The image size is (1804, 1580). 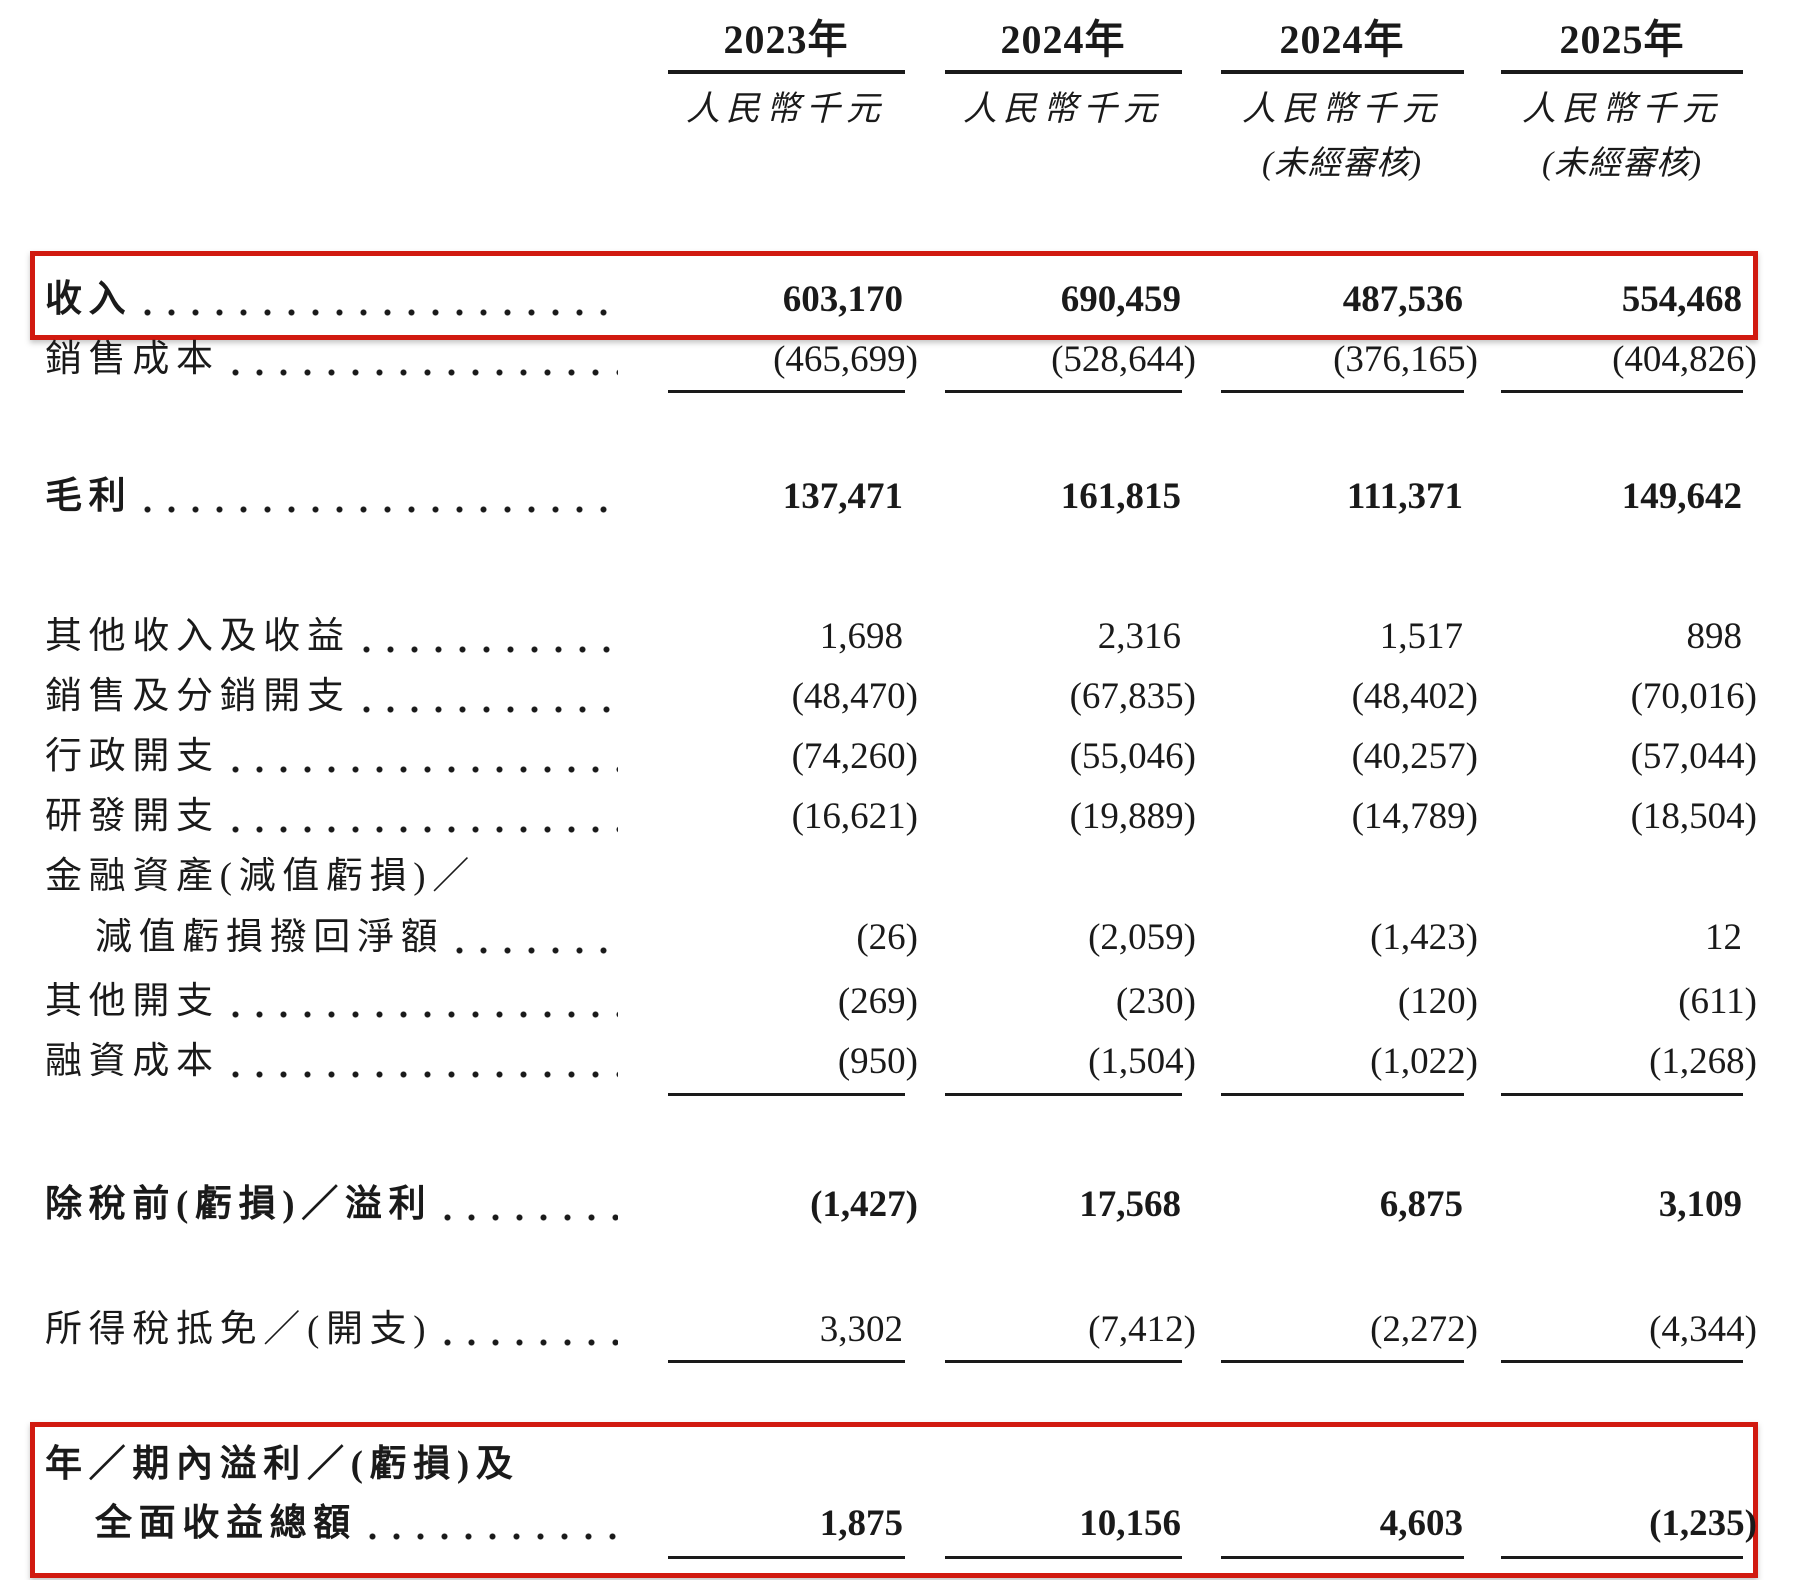 I want to click on cell-cost-of-sales-2024-interim: (376,165), so click(x=1405, y=359).